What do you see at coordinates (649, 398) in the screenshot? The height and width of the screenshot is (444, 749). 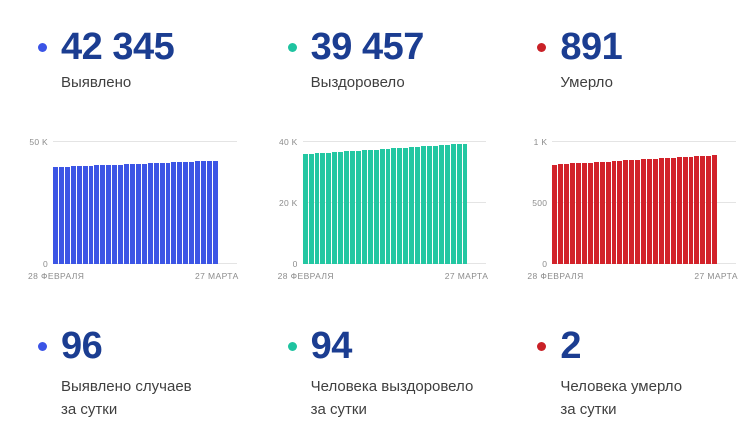 I see `daily-label: Человека умерло за сутки` at bounding box center [649, 398].